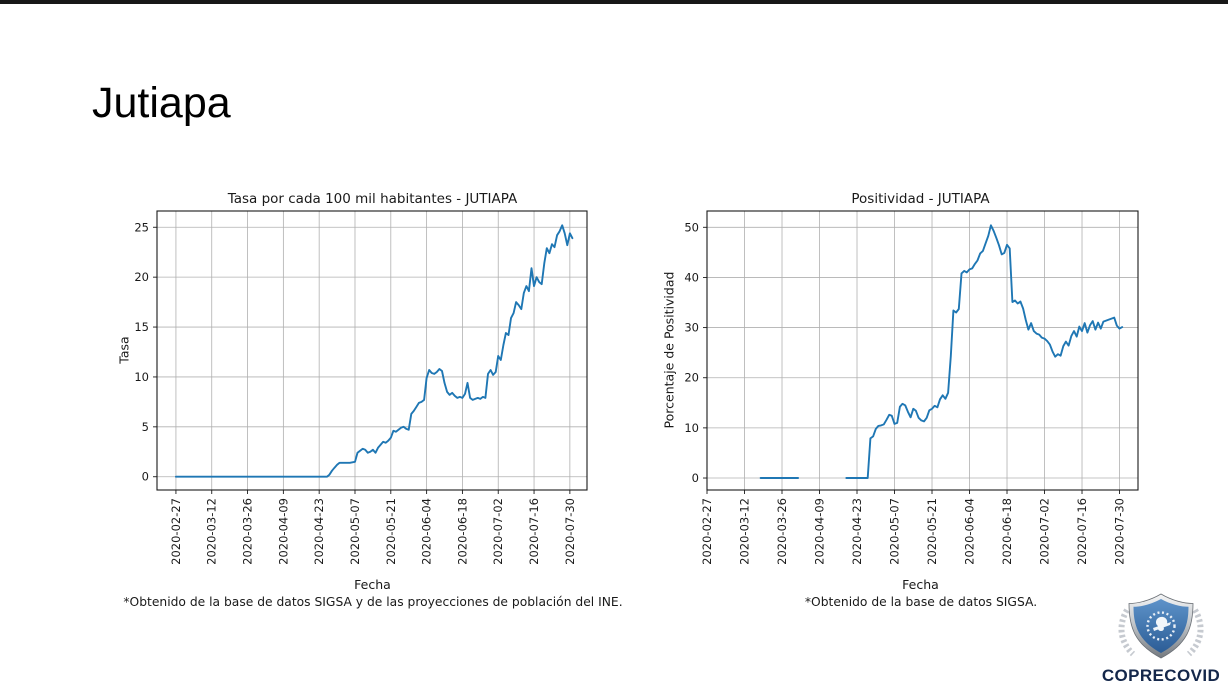  What do you see at coordinates (691, 352) in the screenshot?
I see `y-tick-labels: 0 10 20 30 40 50` at bounding box center [691, 352].